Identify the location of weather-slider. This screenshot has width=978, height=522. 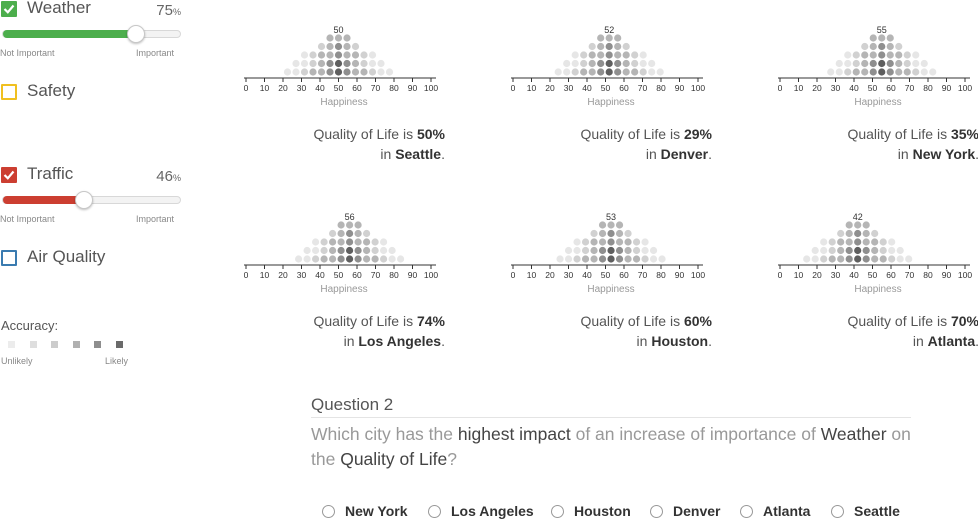
(91, 34).